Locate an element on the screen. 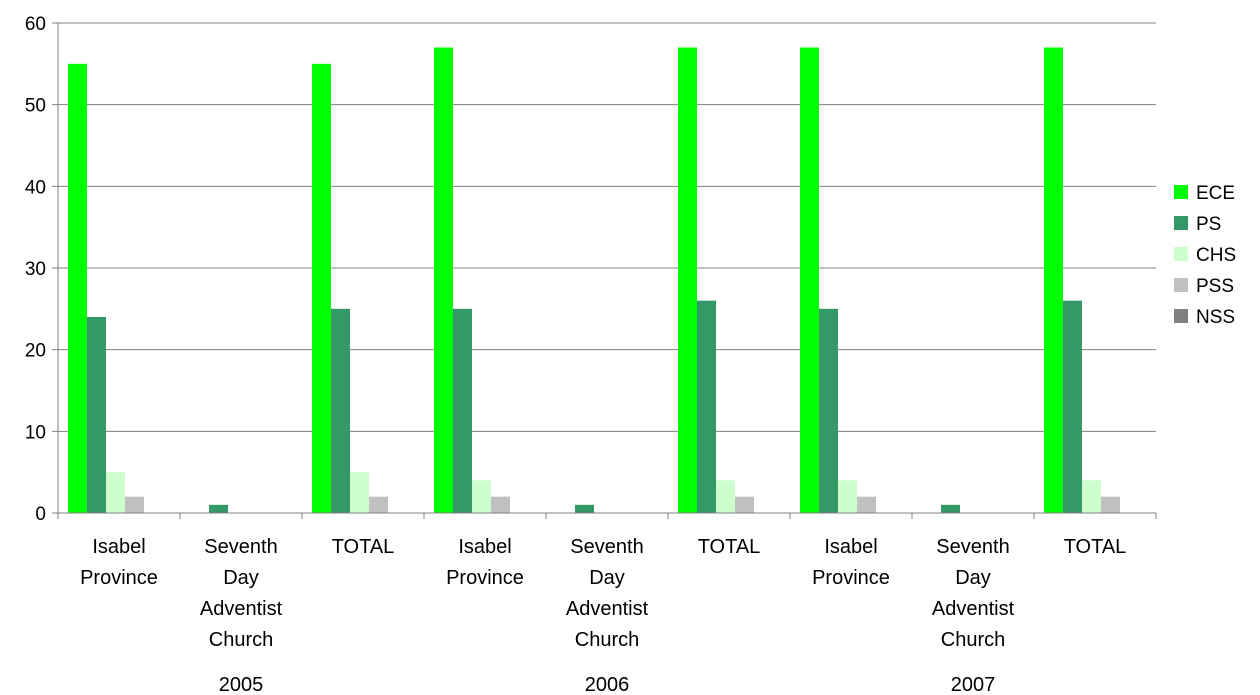  y-axis-ticks: 0 10 20 30 40 50 60 is located at coordinates (41, 269).